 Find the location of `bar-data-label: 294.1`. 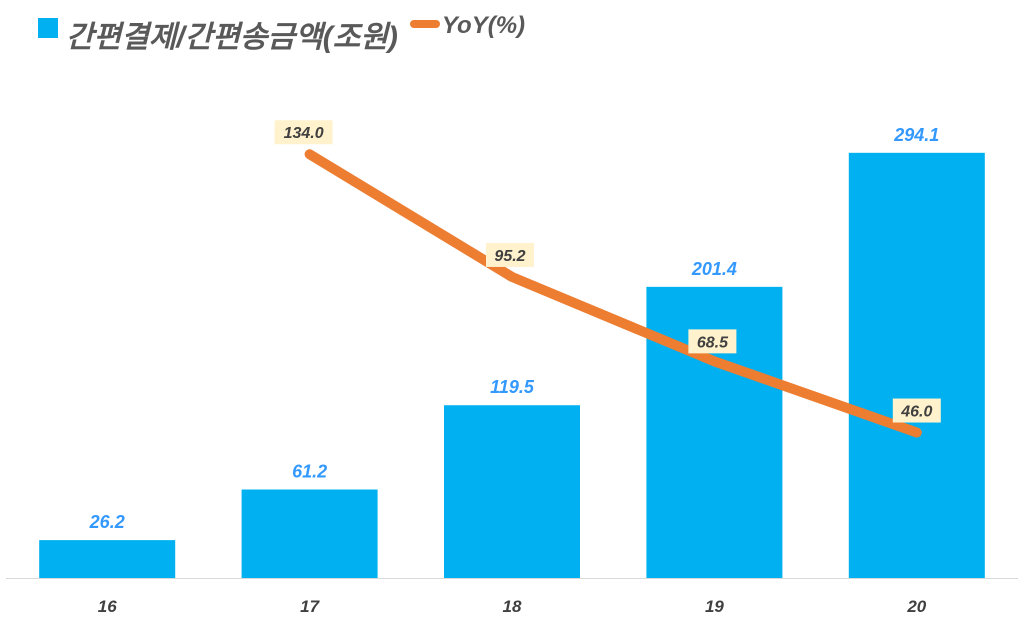

bar-data-label: 294.1 is located at coordinates (916, 135).